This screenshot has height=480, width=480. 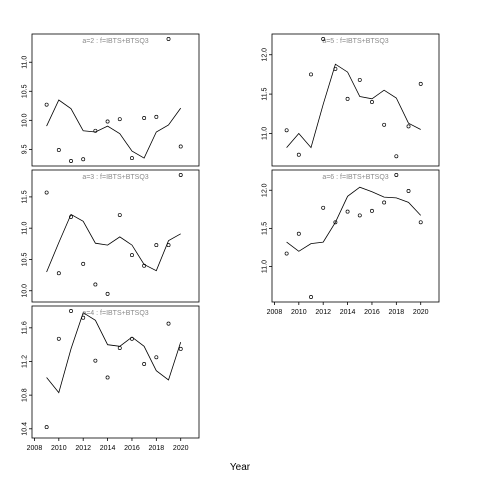 I want to click on panel-5-xtick-label-5: 2018, so click(x=397, y=312).